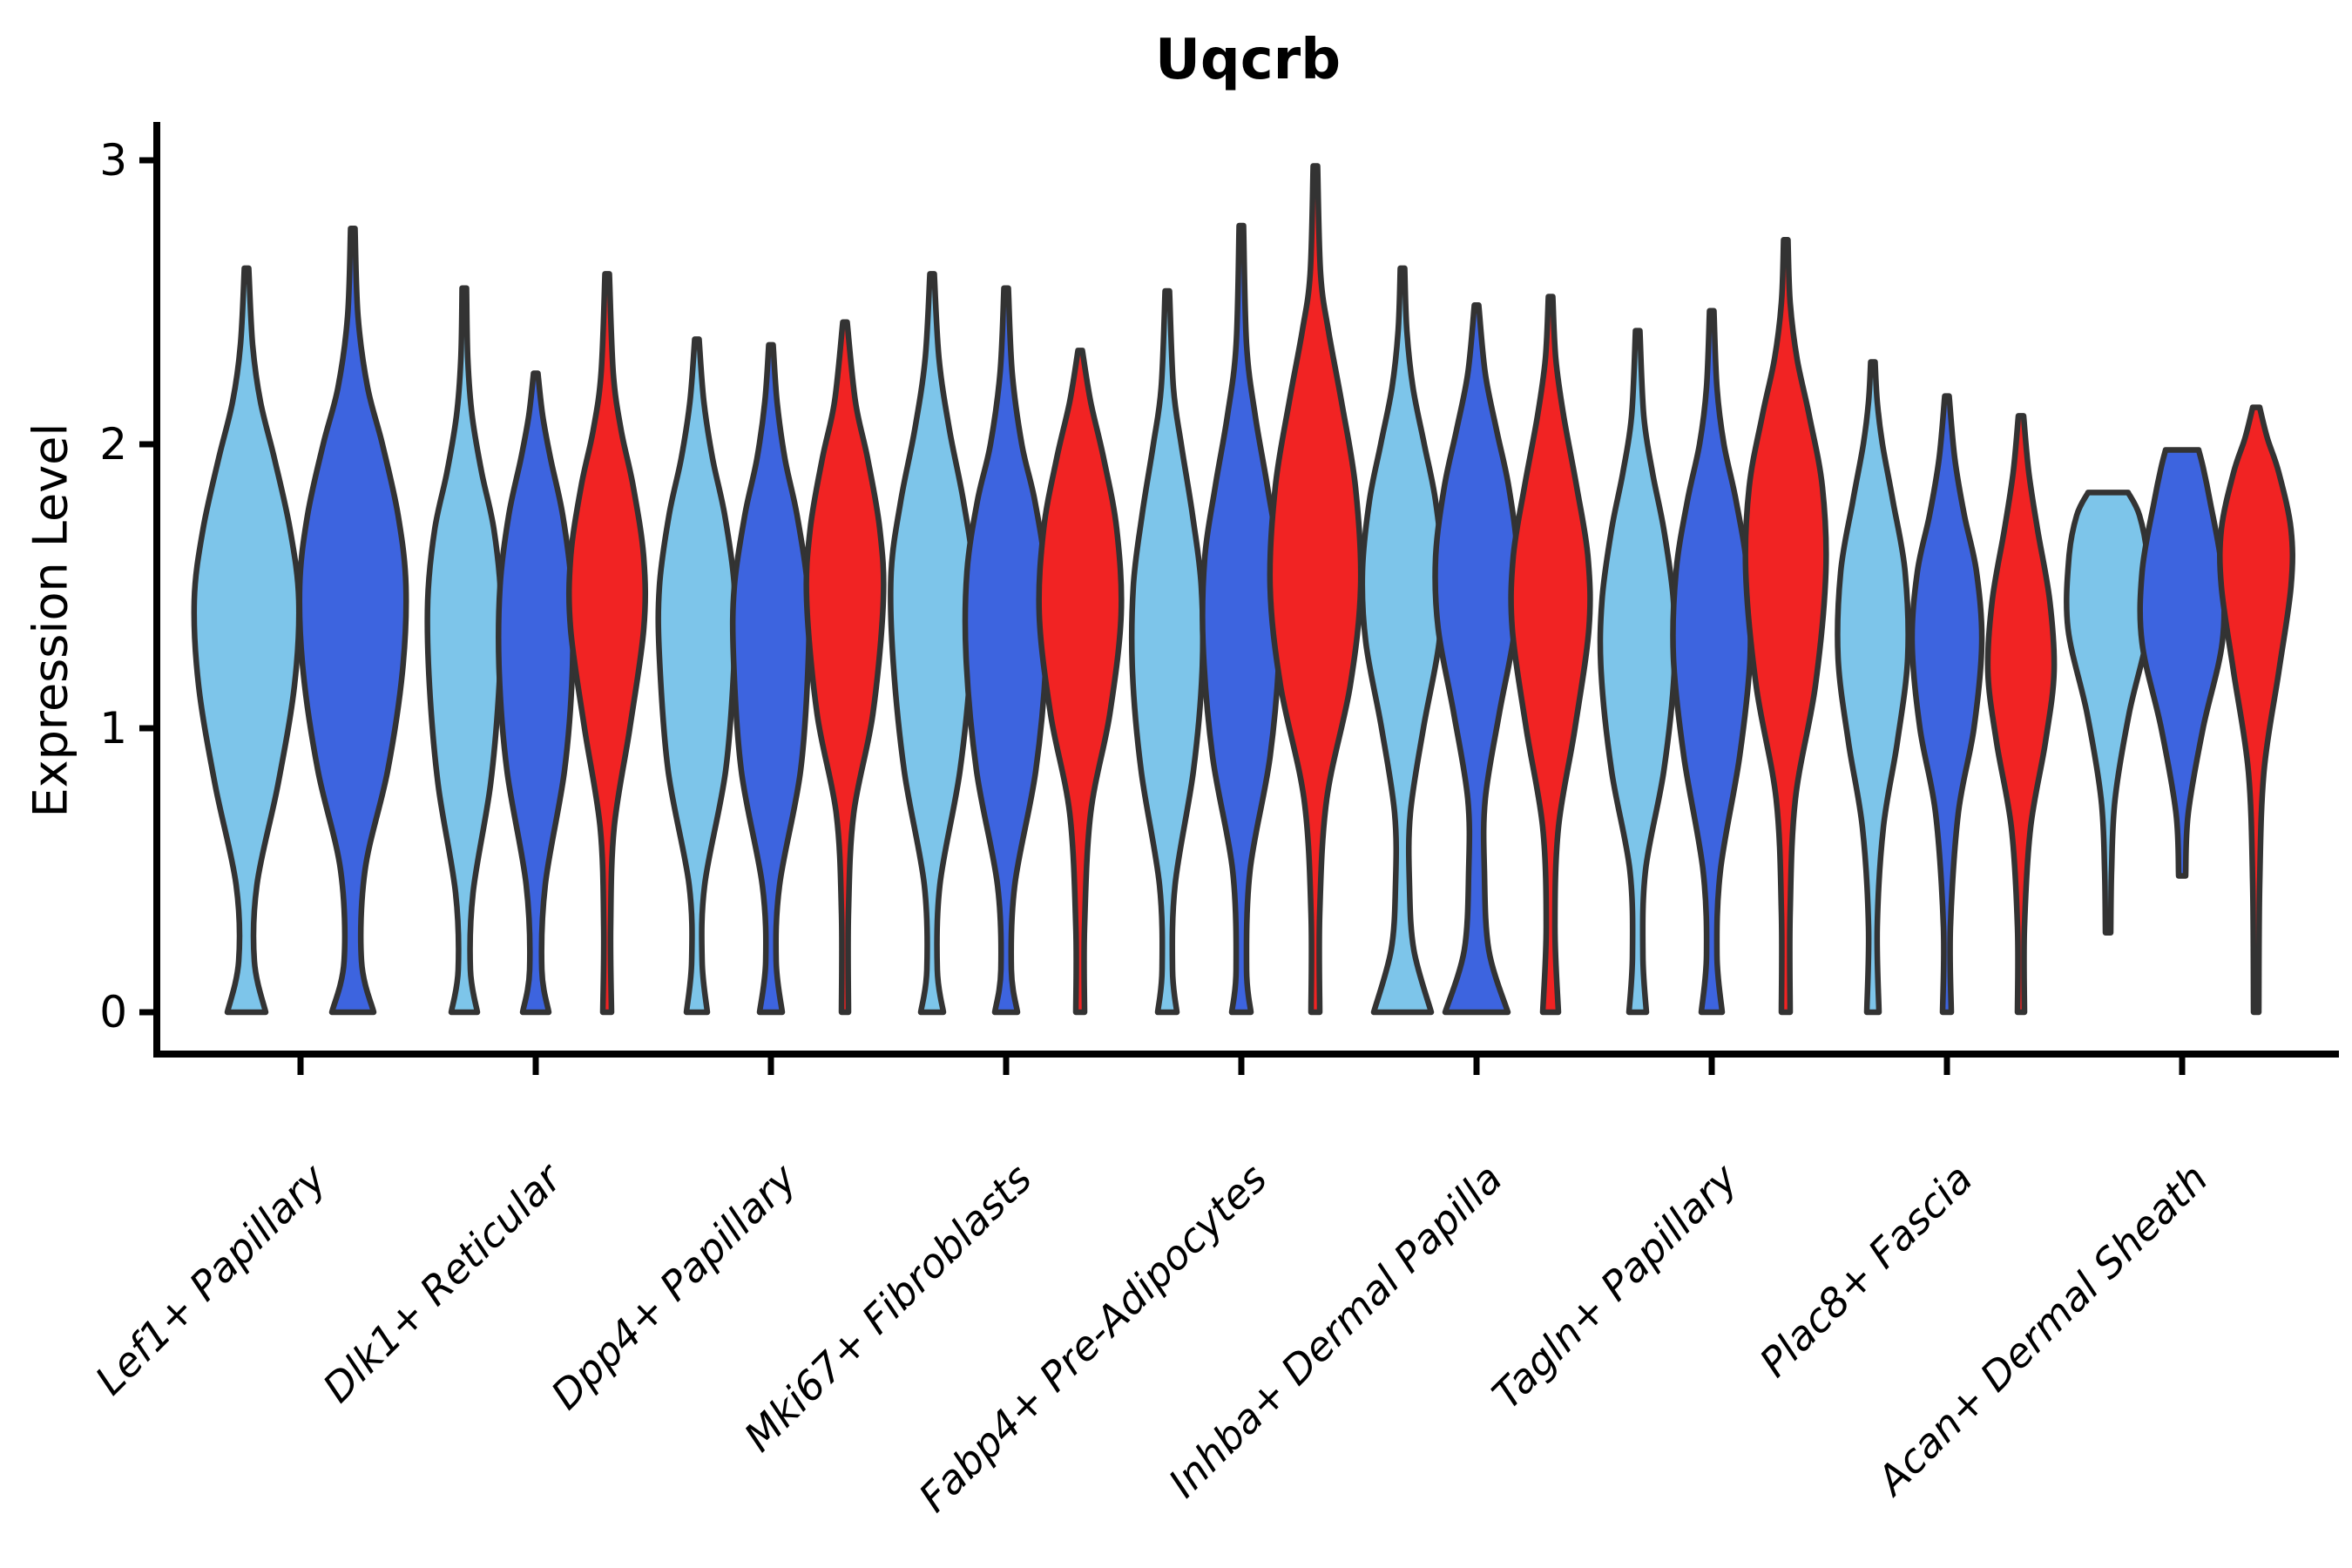 This screenshot has height=1568, width=2352. I want to click on chart-title: Uqcrb, so click(1248, 60).